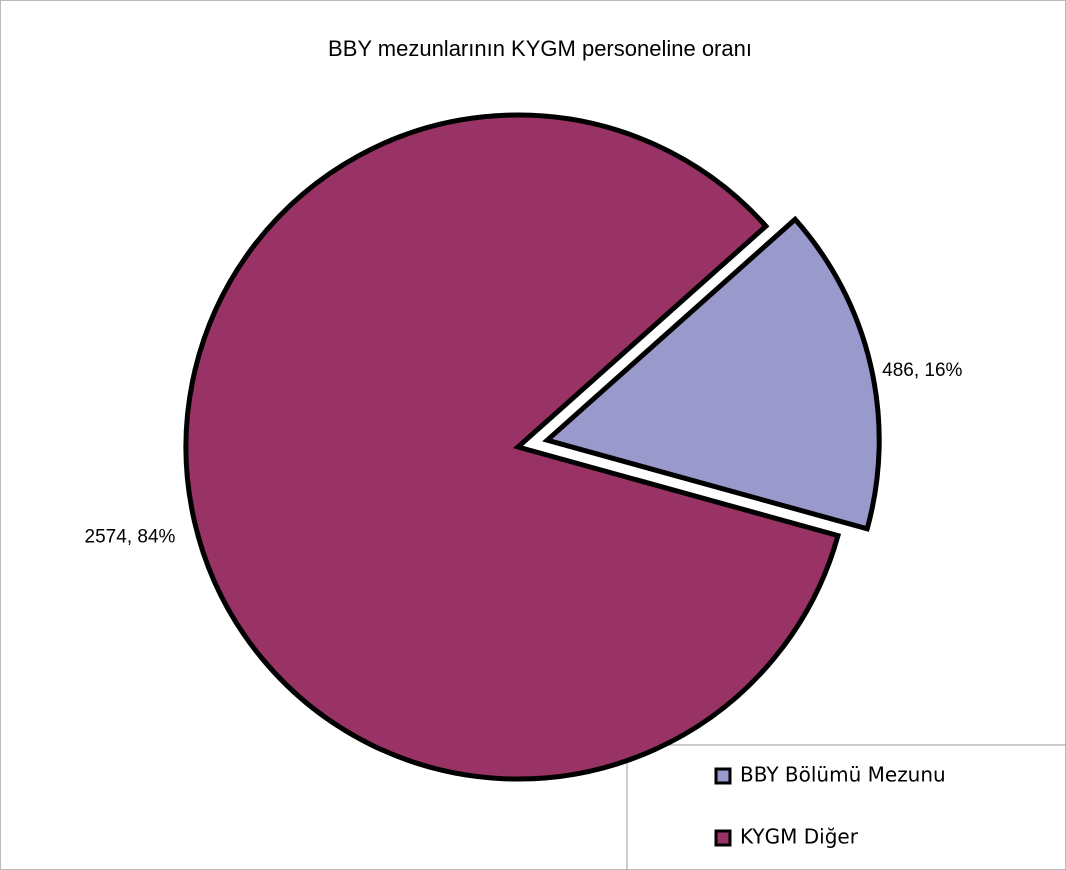  Describe the element at coordinates (922, 370) in the screenshot. I see `data-label: 486, 16%` at that location.